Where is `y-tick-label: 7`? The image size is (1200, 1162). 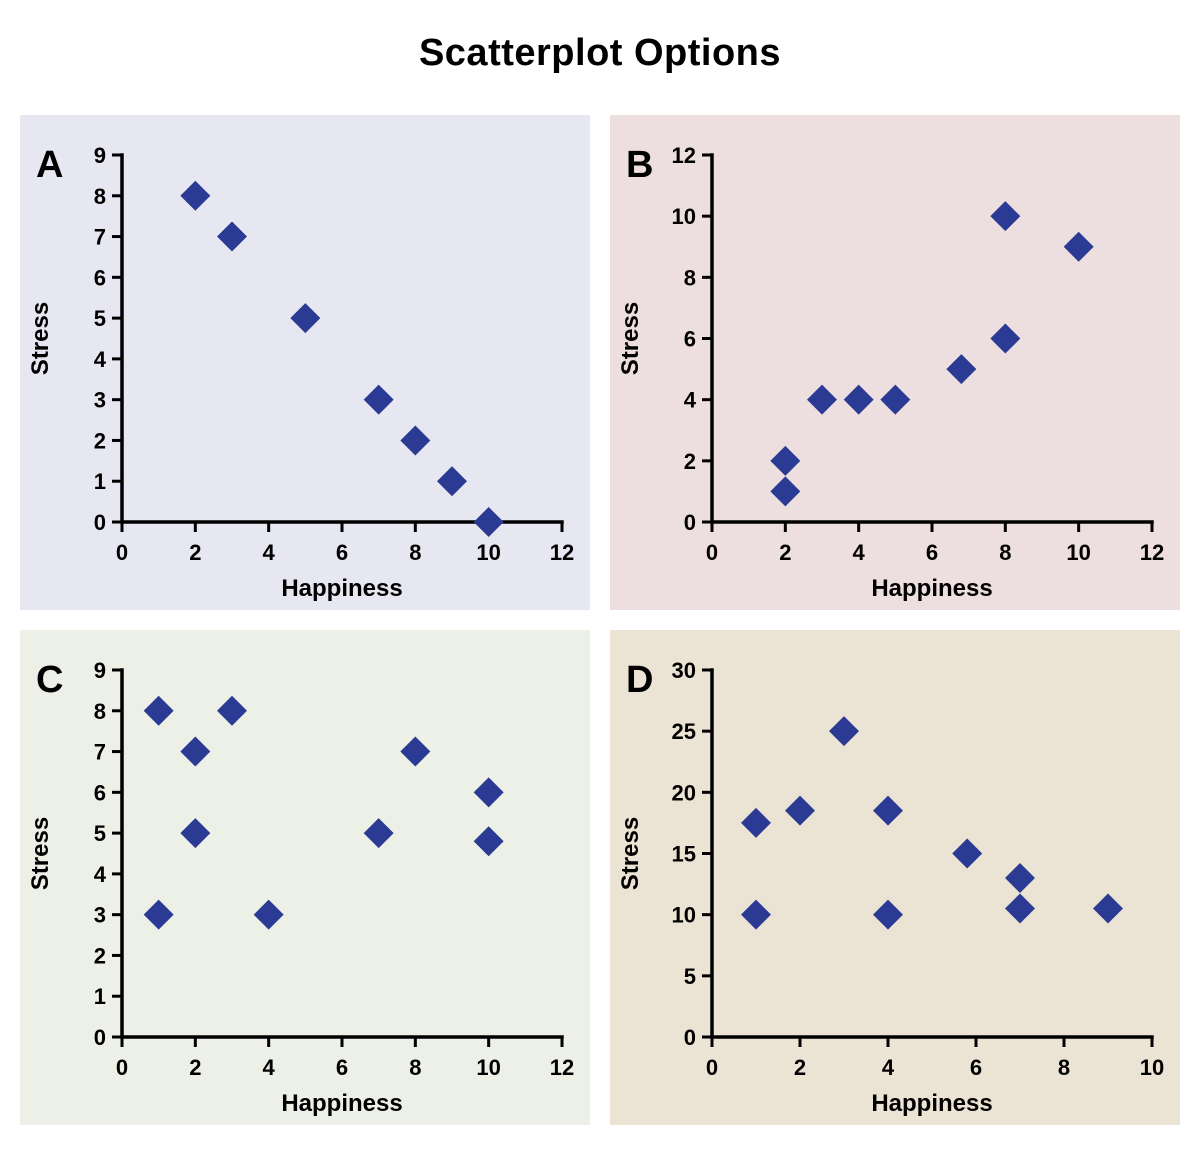
y-tick-label: 7 is located at coordinates (100, 752).